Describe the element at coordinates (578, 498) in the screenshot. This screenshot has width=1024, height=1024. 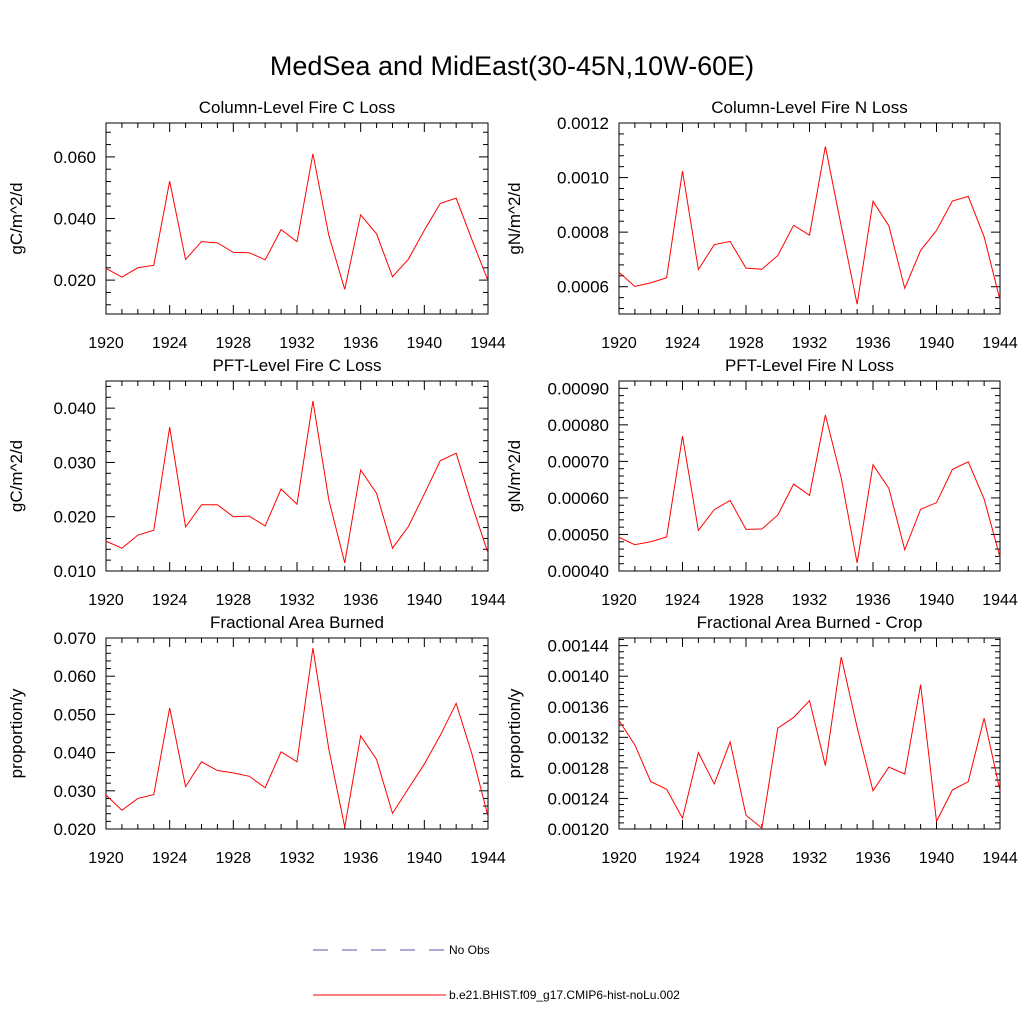
I see `y-tick-label: 0.00060` at that location.